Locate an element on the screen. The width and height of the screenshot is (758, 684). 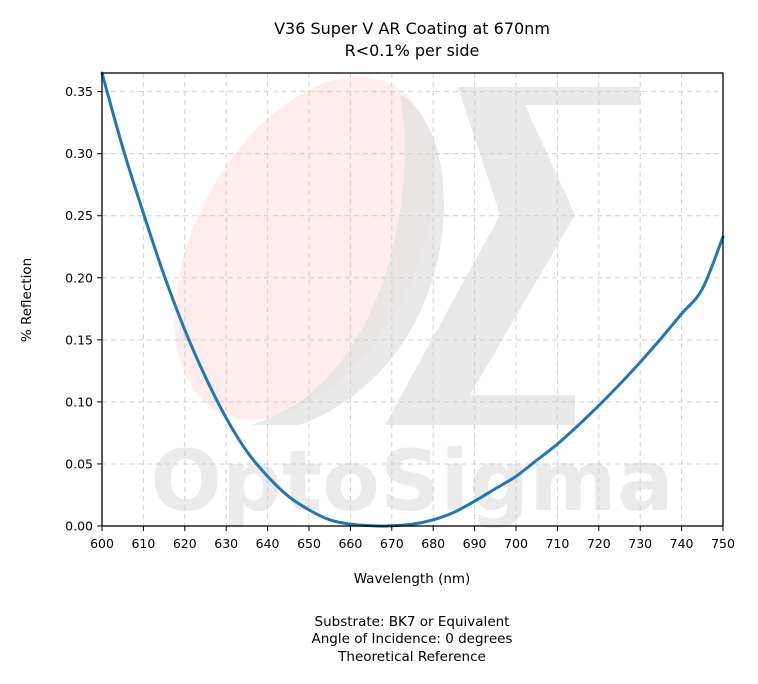
x-tick-label: 690 is located at coordinates (475, 543).